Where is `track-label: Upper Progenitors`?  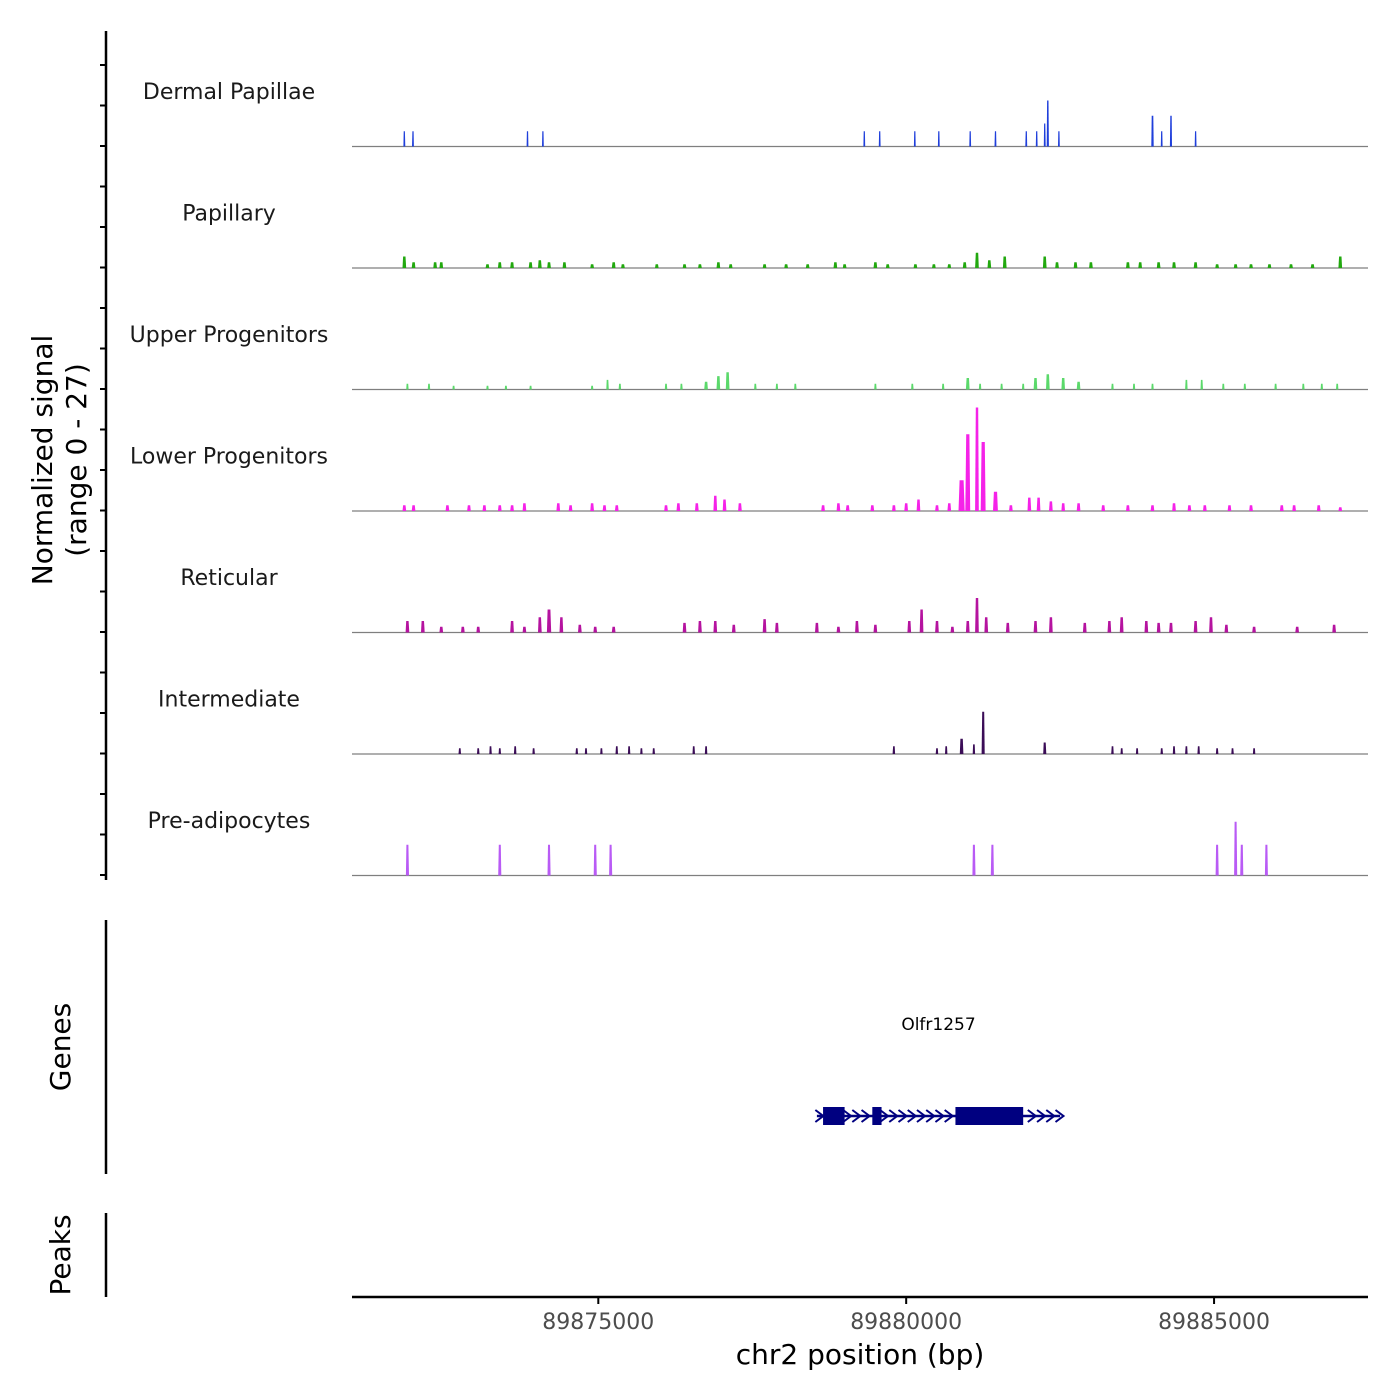
track-label: Upper Progenitors is located at coordinates (229, 335).